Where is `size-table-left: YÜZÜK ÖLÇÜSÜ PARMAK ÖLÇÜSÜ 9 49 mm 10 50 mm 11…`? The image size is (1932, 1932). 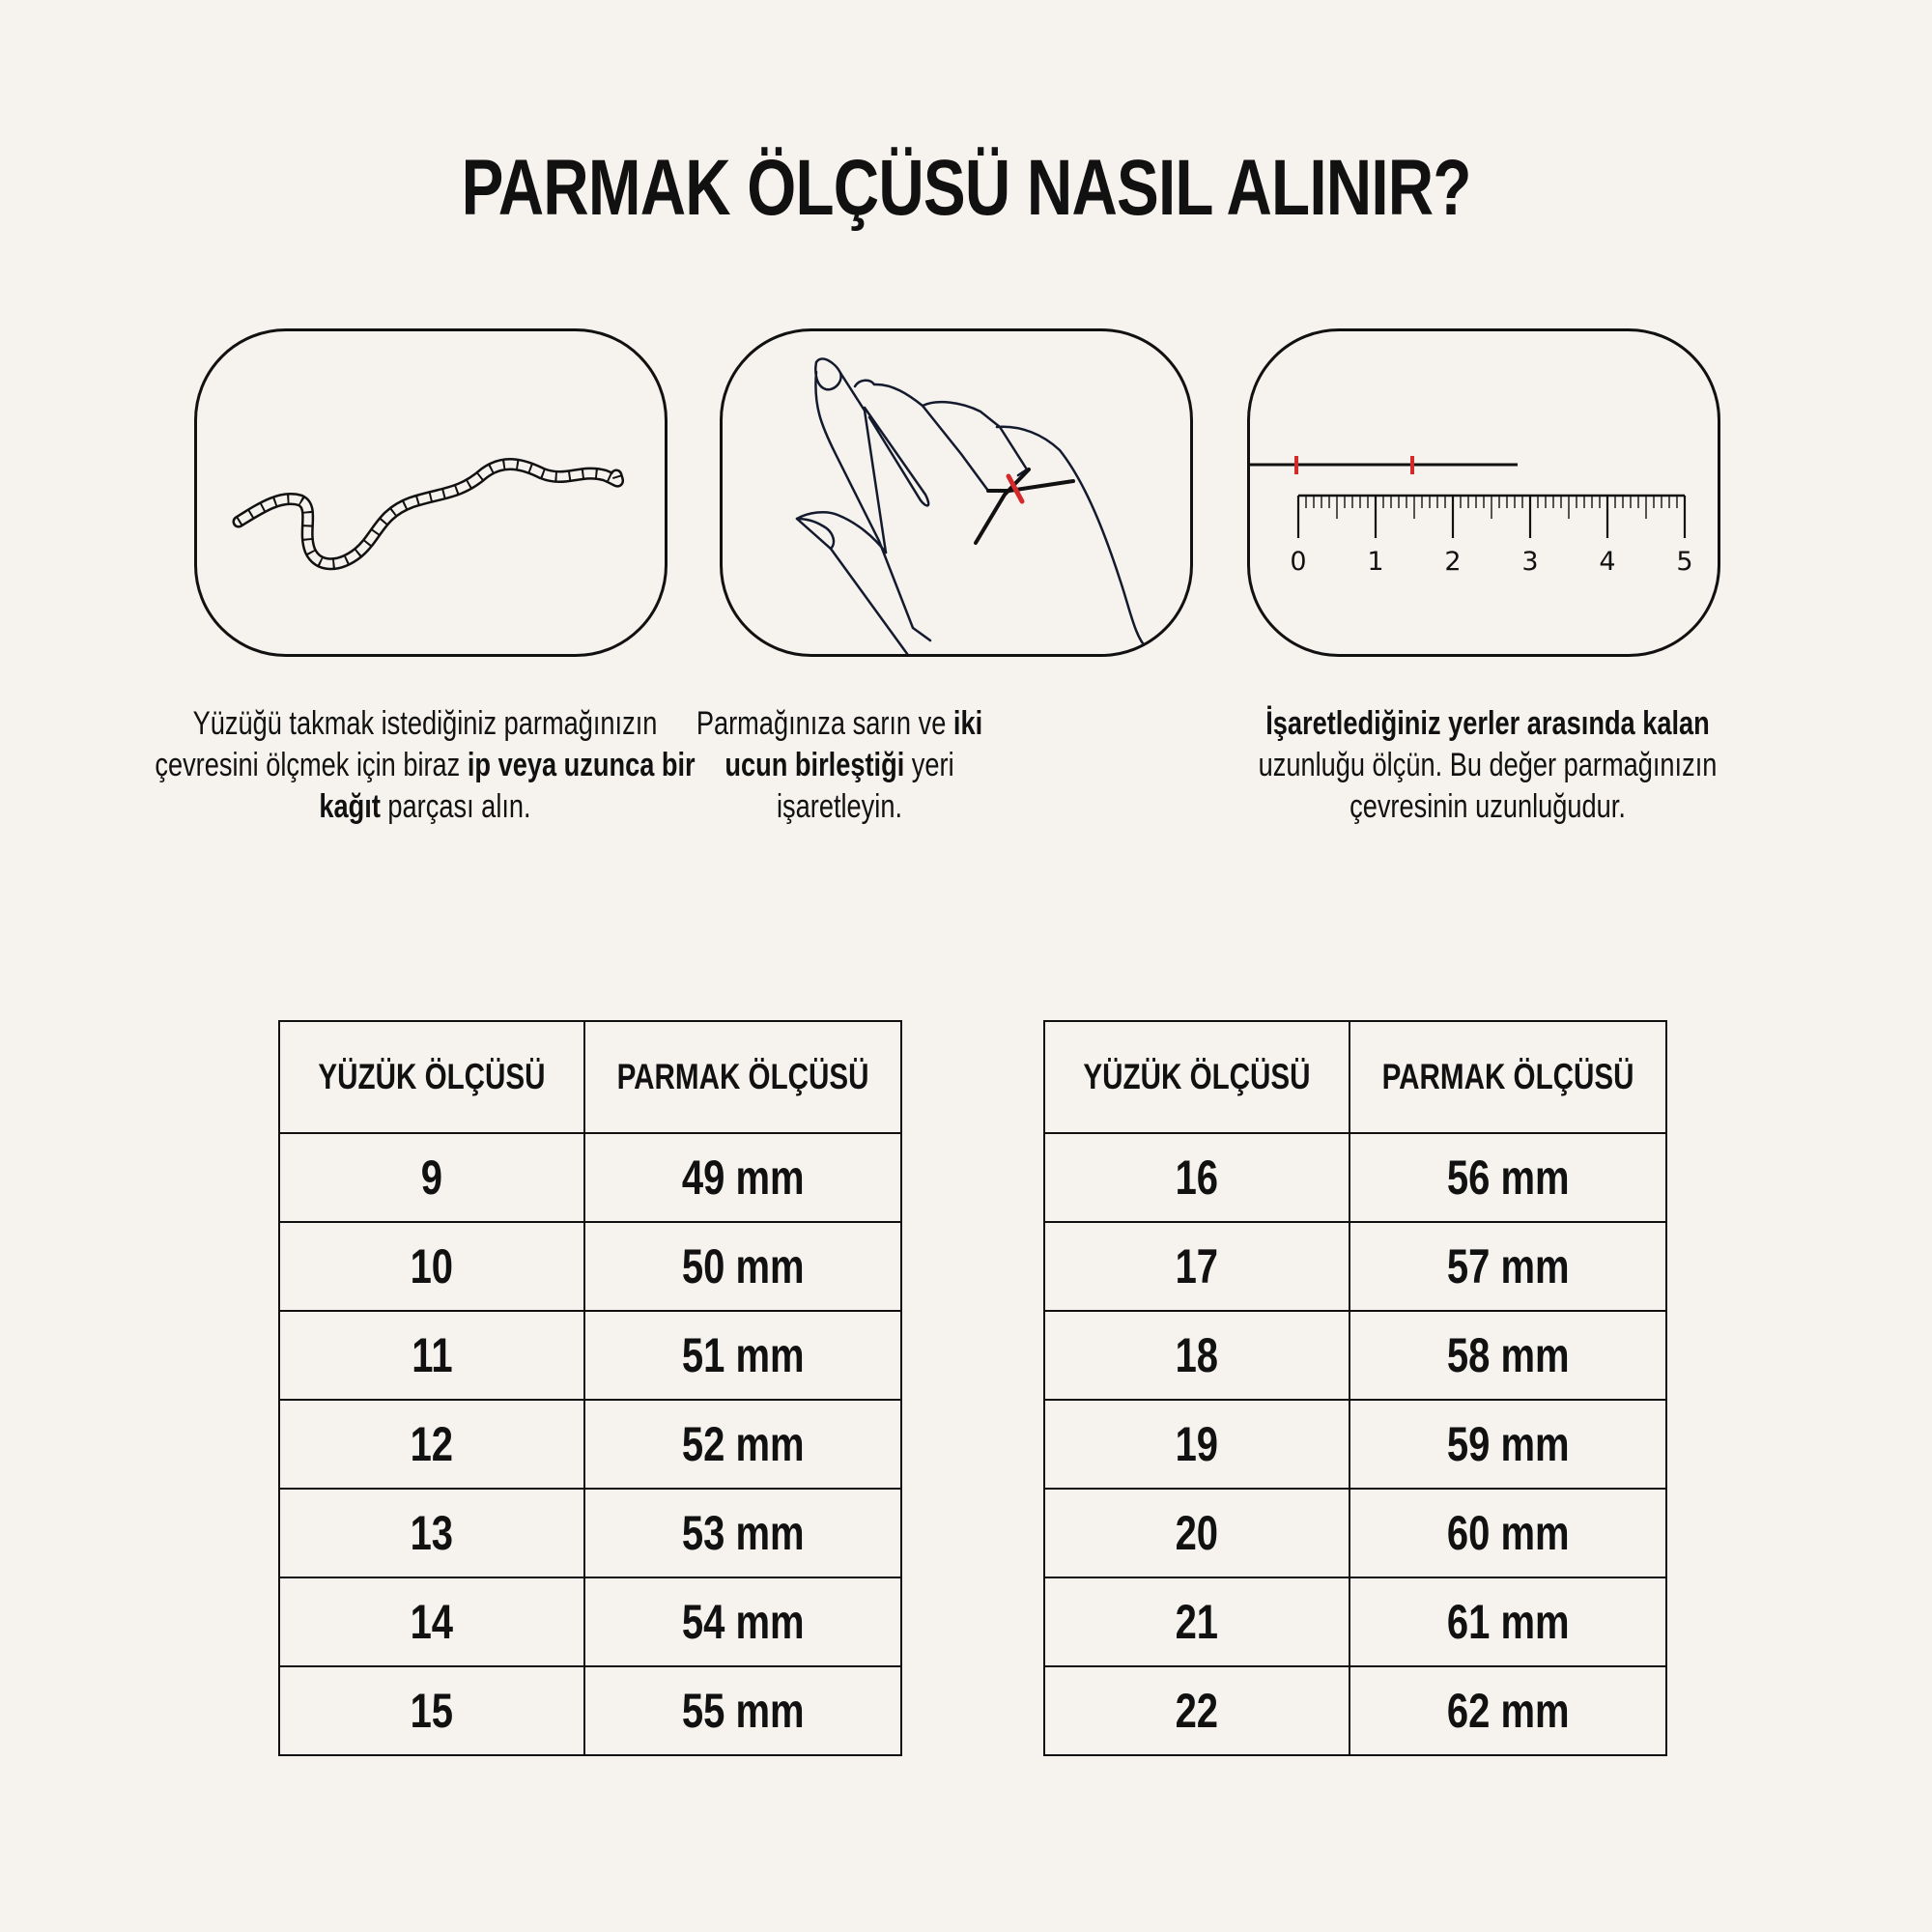 size-table-left: YÜZÜK ÖLÇÜSÜ PARMAK ÖLÇÜSÜ 9 49 mm 10 50 mm 11… is located at coordinates (590, 1388).